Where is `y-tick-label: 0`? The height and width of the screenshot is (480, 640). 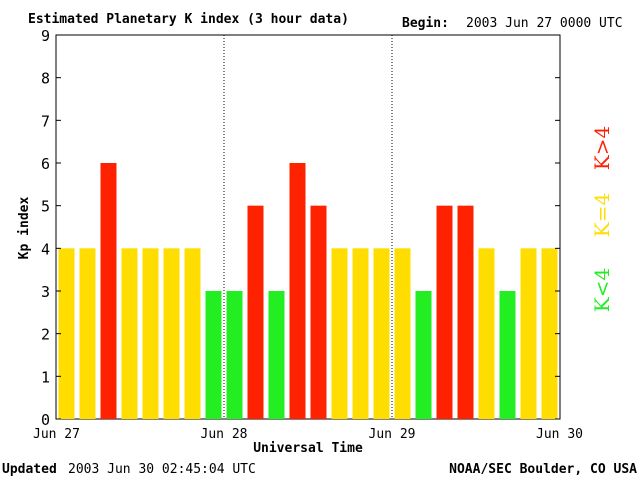 y-tick-label: 0 is located at coordinates (45, 420).